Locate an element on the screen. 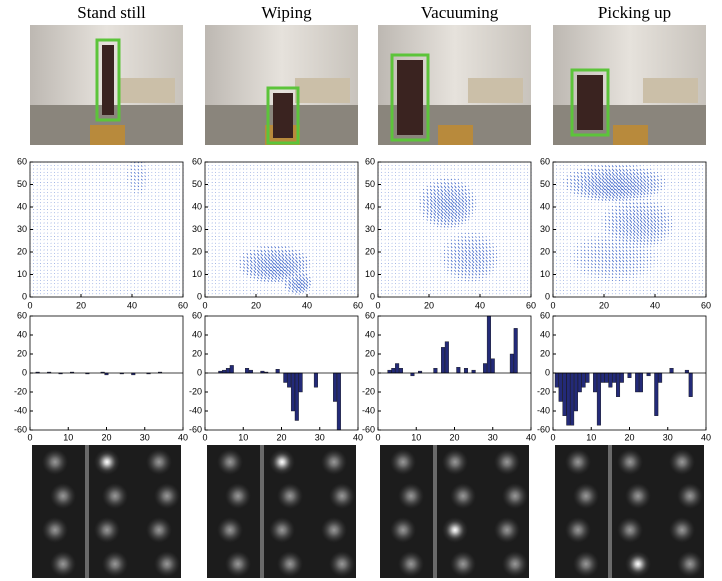 The width and height of the screenshot is (722, 581). column-title: Picking up is located at coordinates (634, 12).